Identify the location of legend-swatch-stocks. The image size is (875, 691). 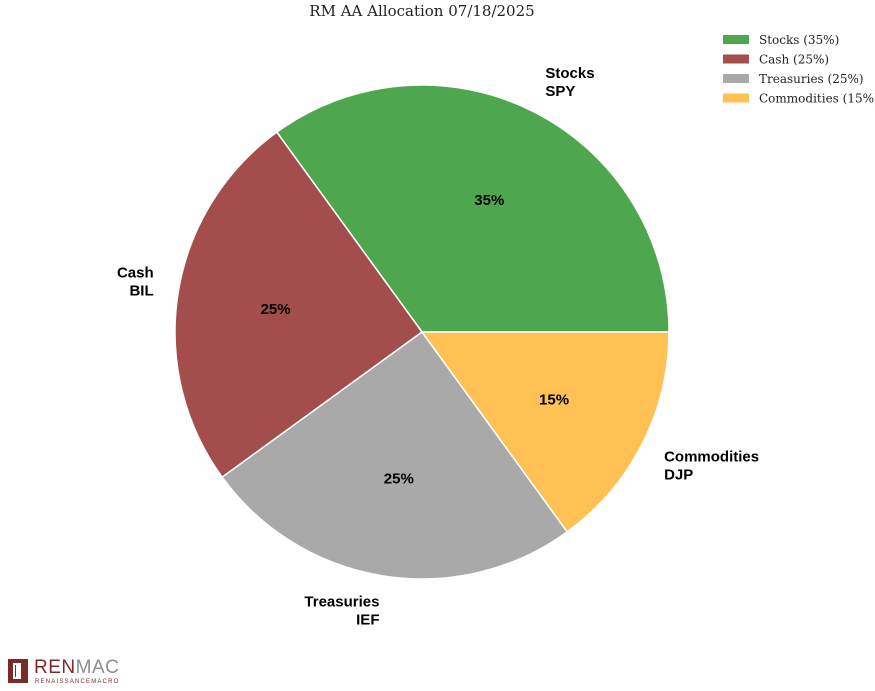
(736, 39).